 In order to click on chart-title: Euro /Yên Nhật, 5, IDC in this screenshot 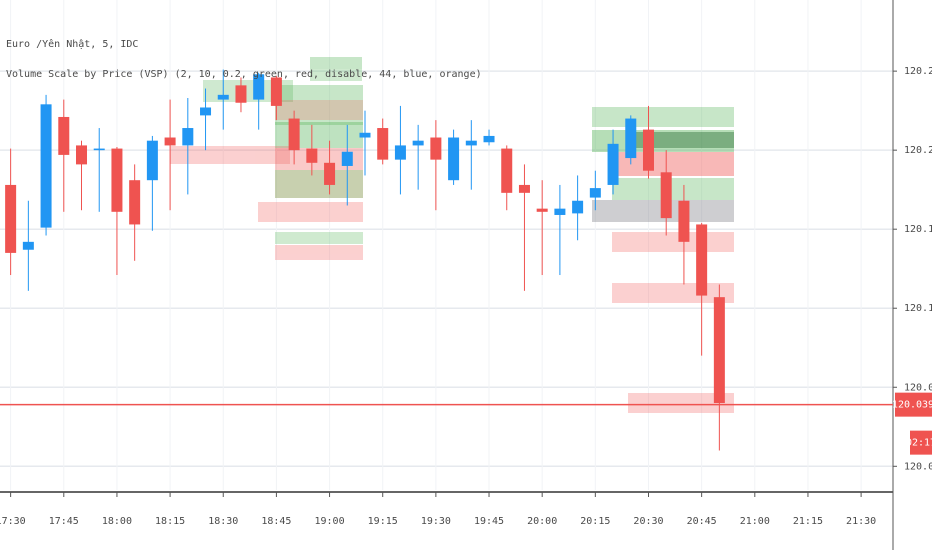, I will do `click(72, 44)`.